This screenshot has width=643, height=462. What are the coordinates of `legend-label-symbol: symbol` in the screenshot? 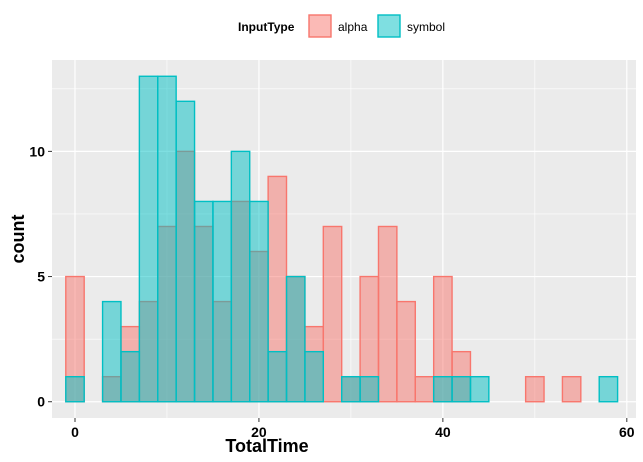 It's located at (426, 27).